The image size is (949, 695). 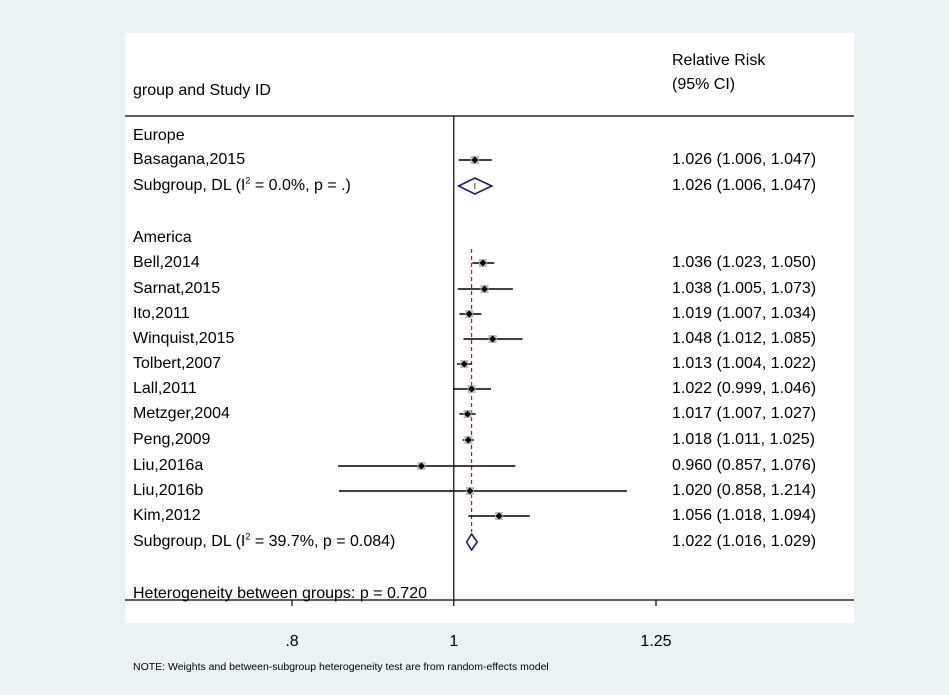 What do you see at coordinates (264, 540) in the screenshot?
I see `subgroup-label: Subgroup, DL (I2 = 39.7%, p = 0.084)` at bounding box center [264, 540].